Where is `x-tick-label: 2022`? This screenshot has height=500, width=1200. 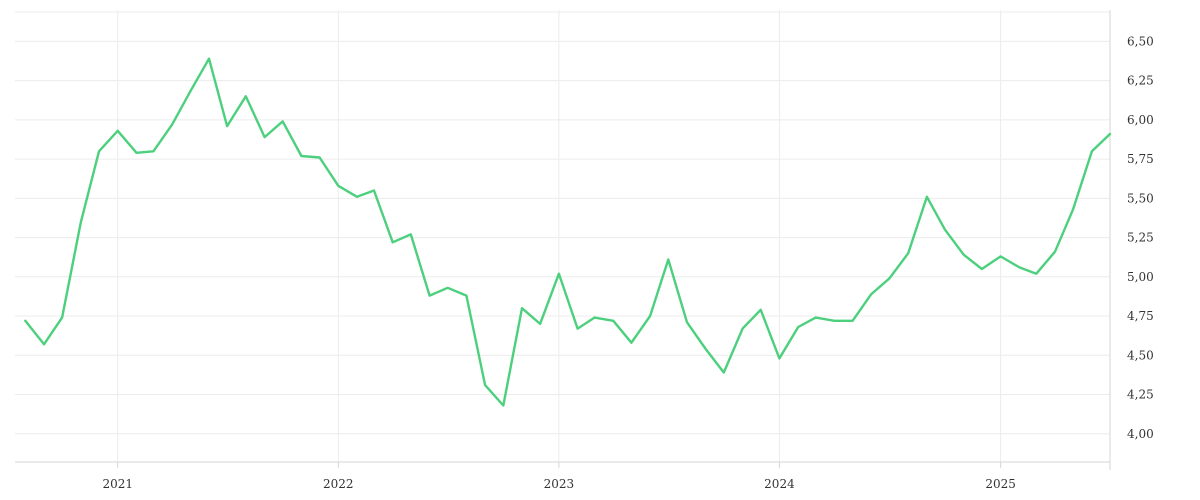 x-tick-label: 2022 is located at coordinates (338, 484).